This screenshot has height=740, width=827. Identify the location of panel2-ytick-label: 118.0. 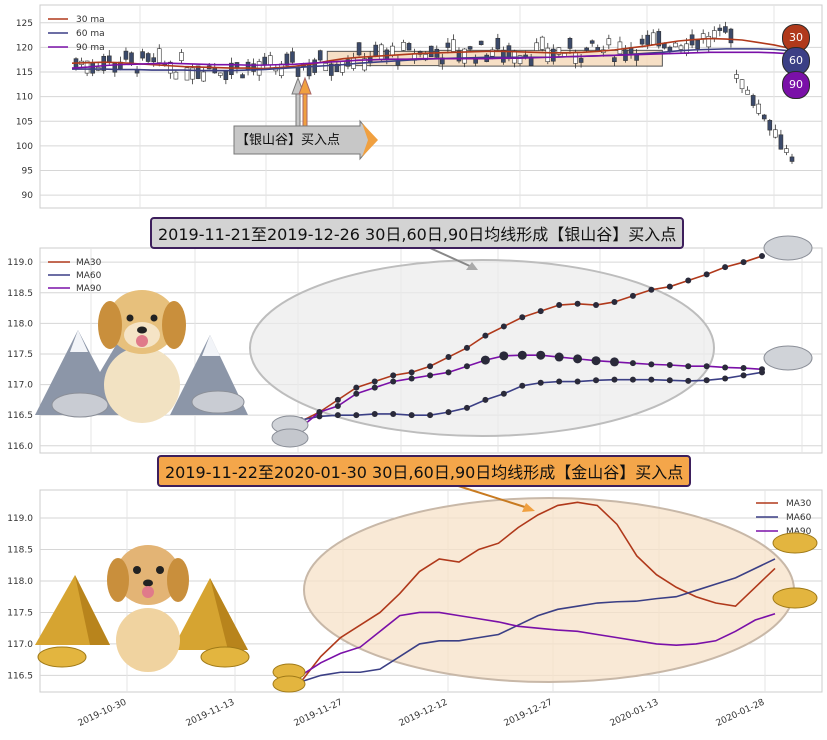
(20, 324).